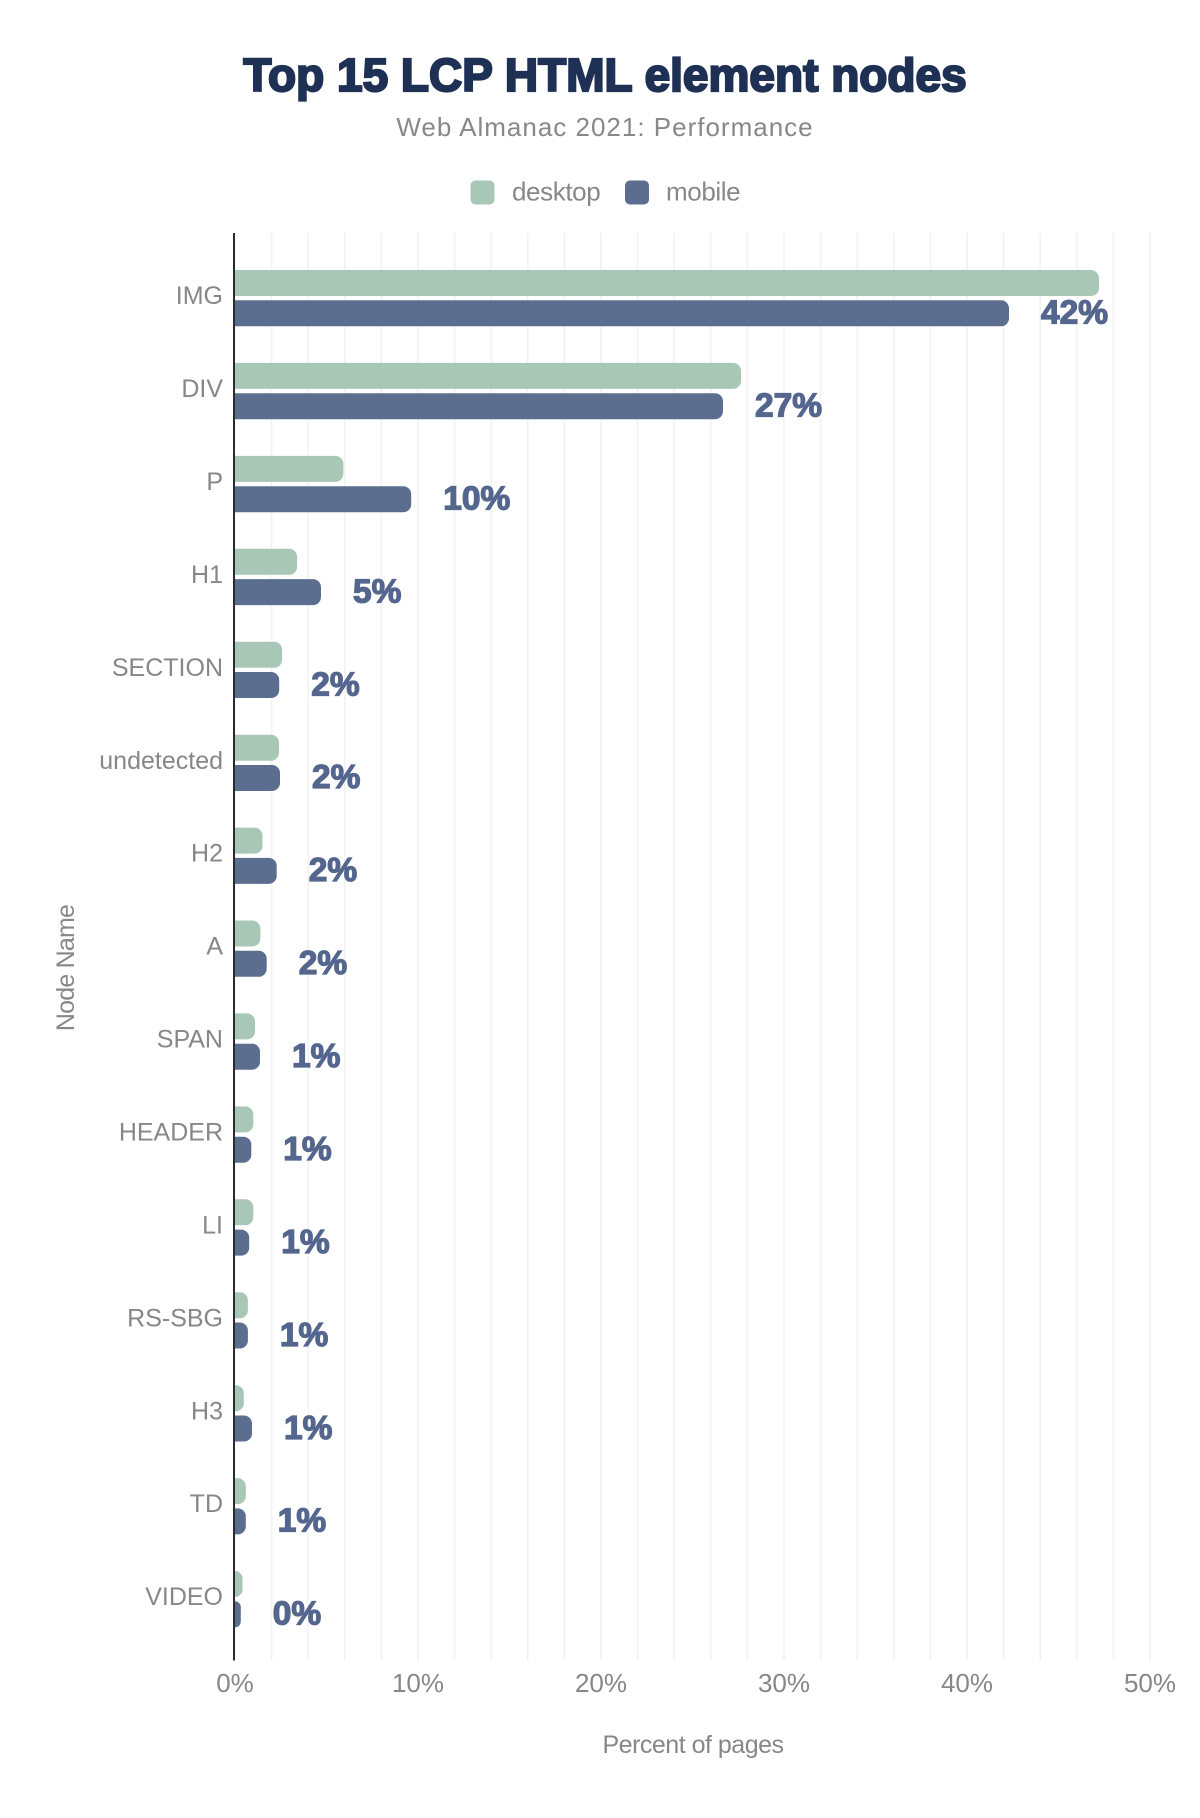  I want to click on svg-text: Top 15 LCP HTML element nodes, so click(604, 75).